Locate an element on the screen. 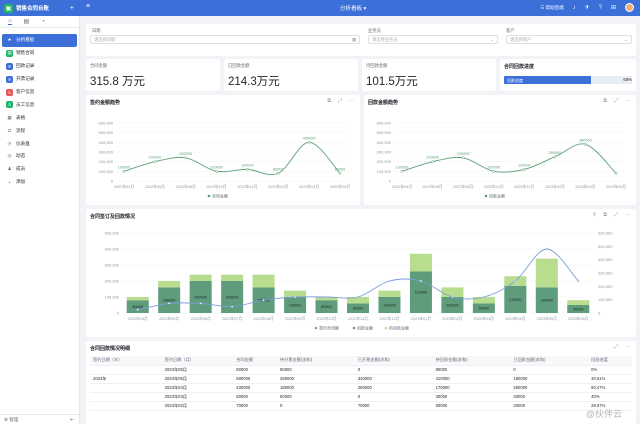  sidebar-item-10: ◎ 动态 is located at coordinates (39, 156).